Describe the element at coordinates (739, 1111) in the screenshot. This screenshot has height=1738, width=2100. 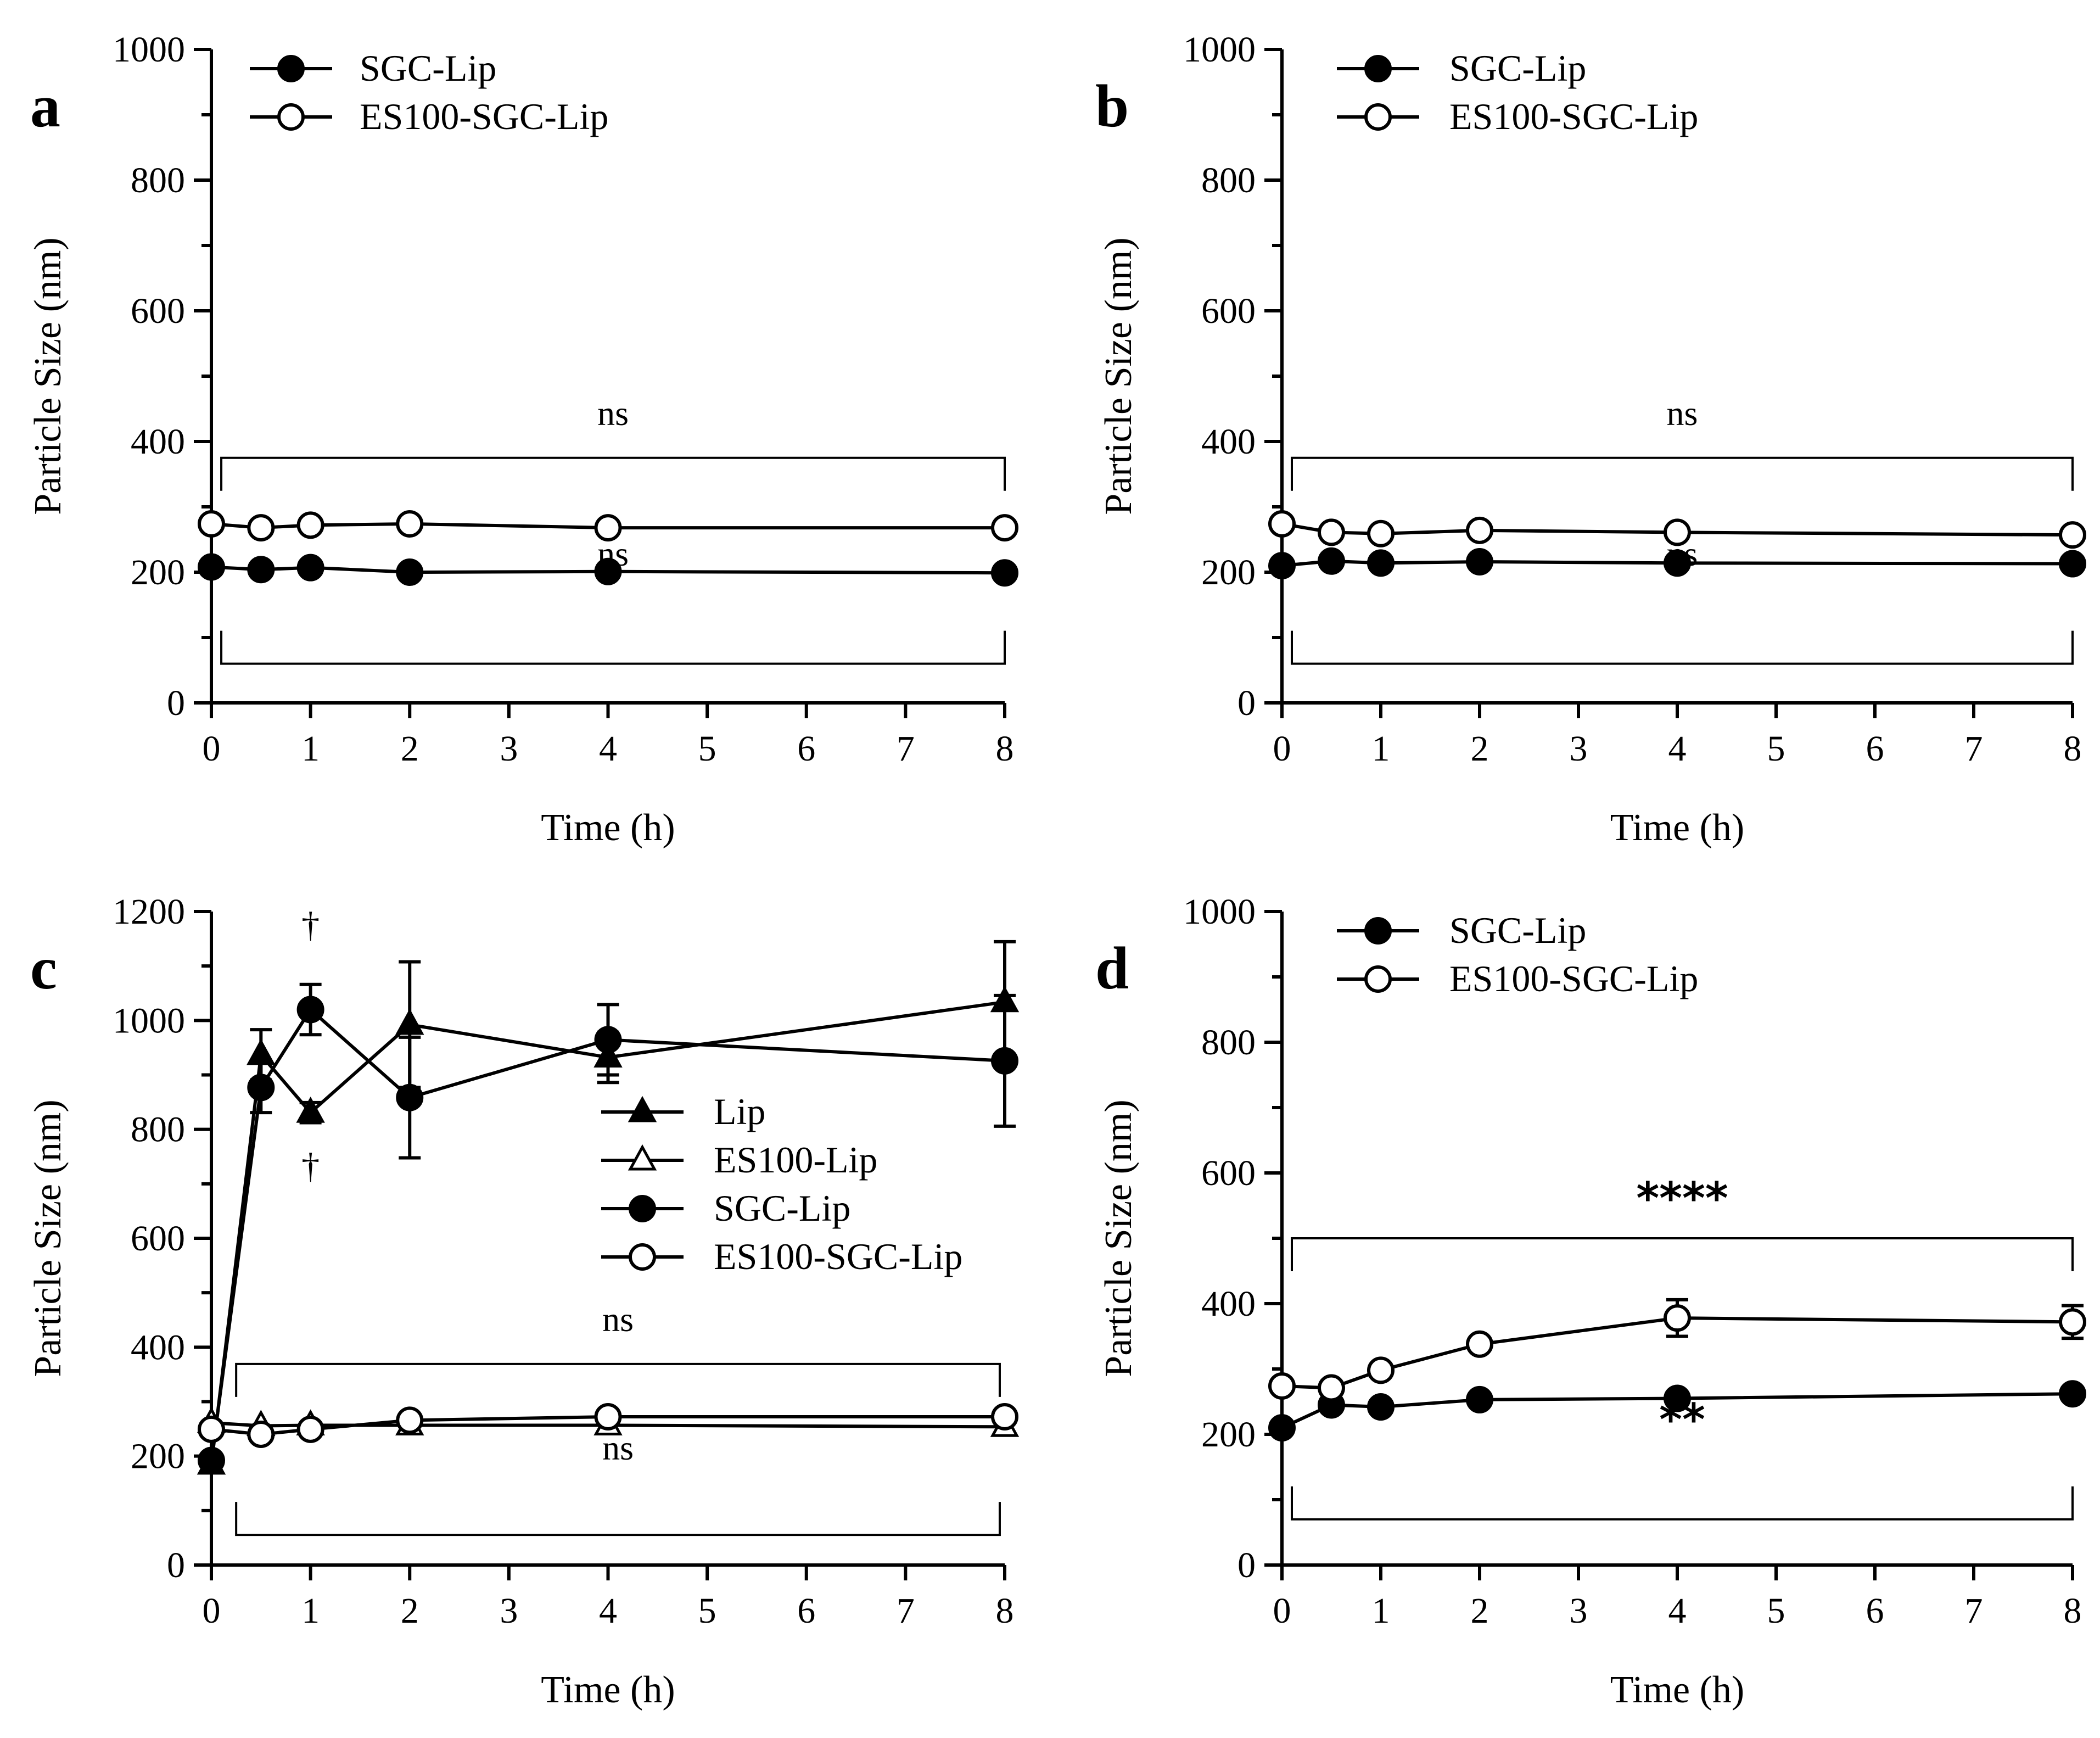
I see `legend-label: Lip` at that location.